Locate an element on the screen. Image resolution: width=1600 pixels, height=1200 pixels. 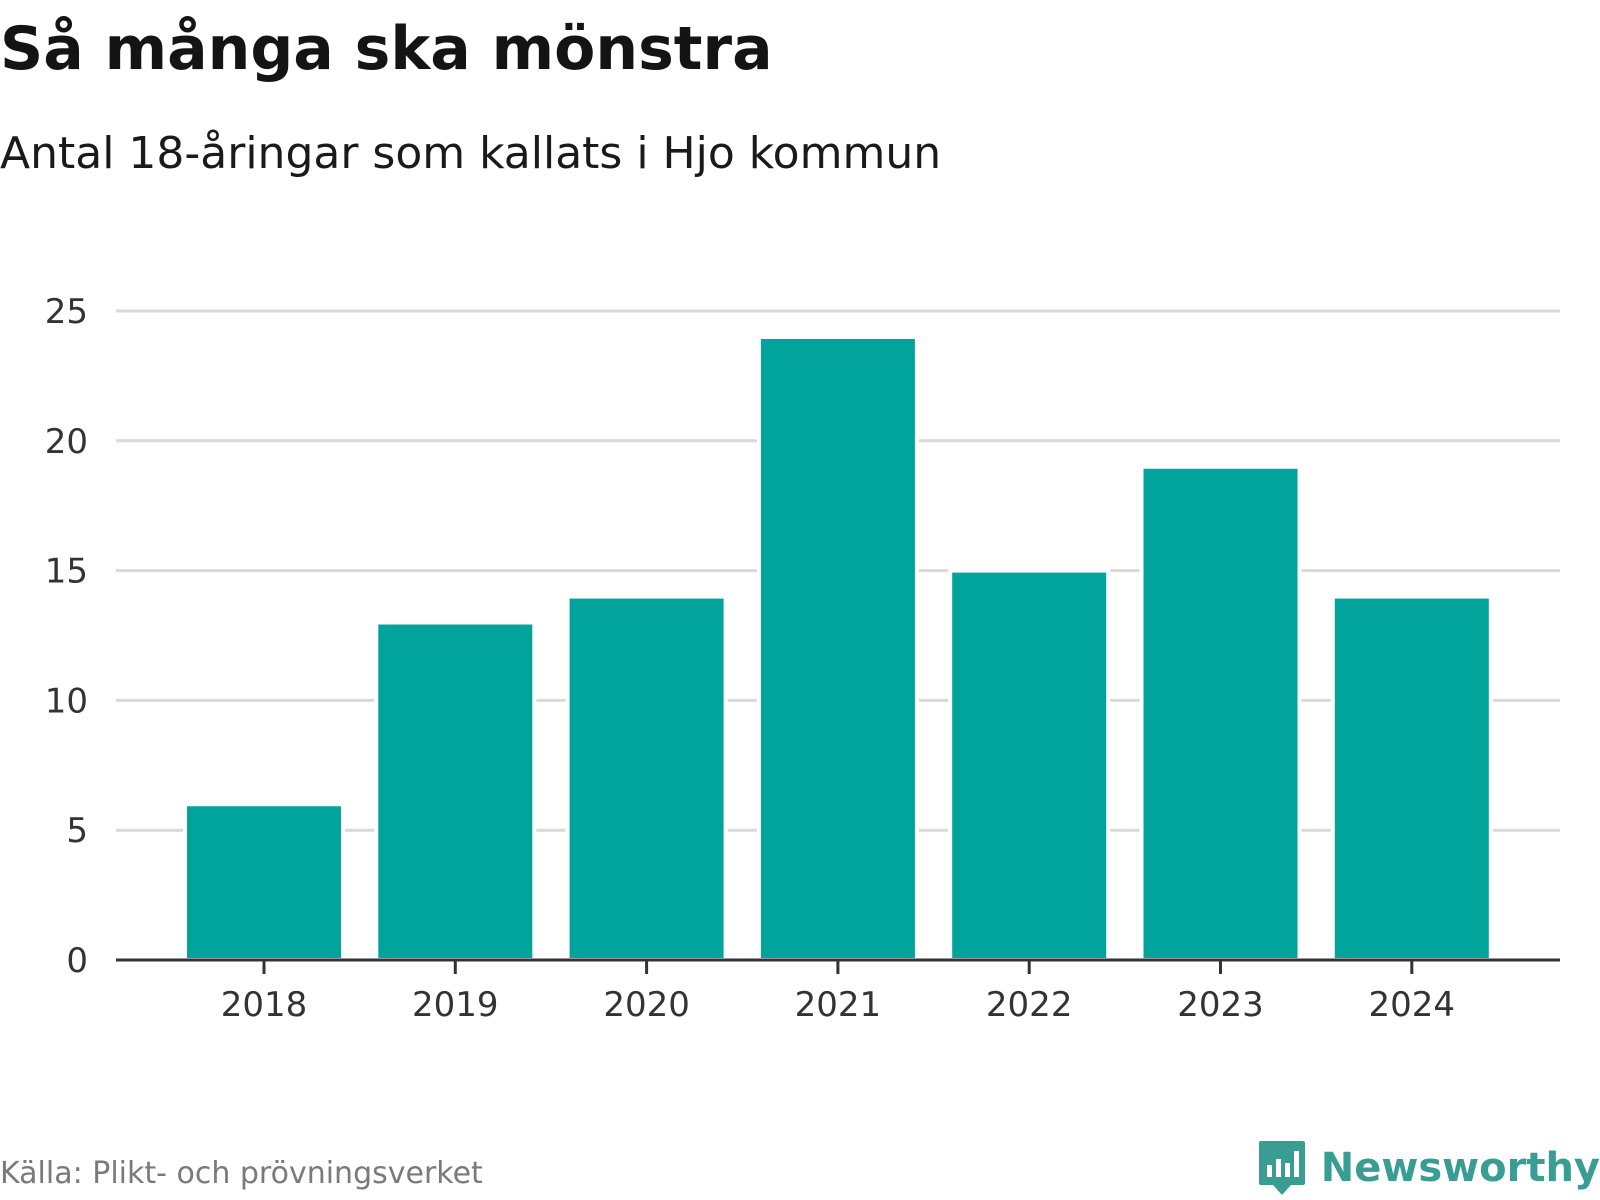
y-tick-label: 15 is located at coordinates (66, 572).